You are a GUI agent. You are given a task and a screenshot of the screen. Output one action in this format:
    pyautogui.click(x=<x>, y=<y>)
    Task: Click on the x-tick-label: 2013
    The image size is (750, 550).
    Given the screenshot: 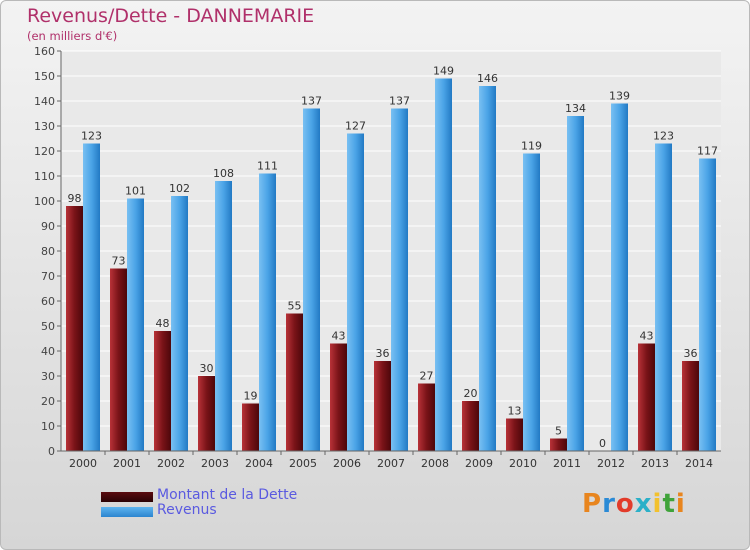 What is the action you would take?
    pyautogui.click(x=655, y=463)
    